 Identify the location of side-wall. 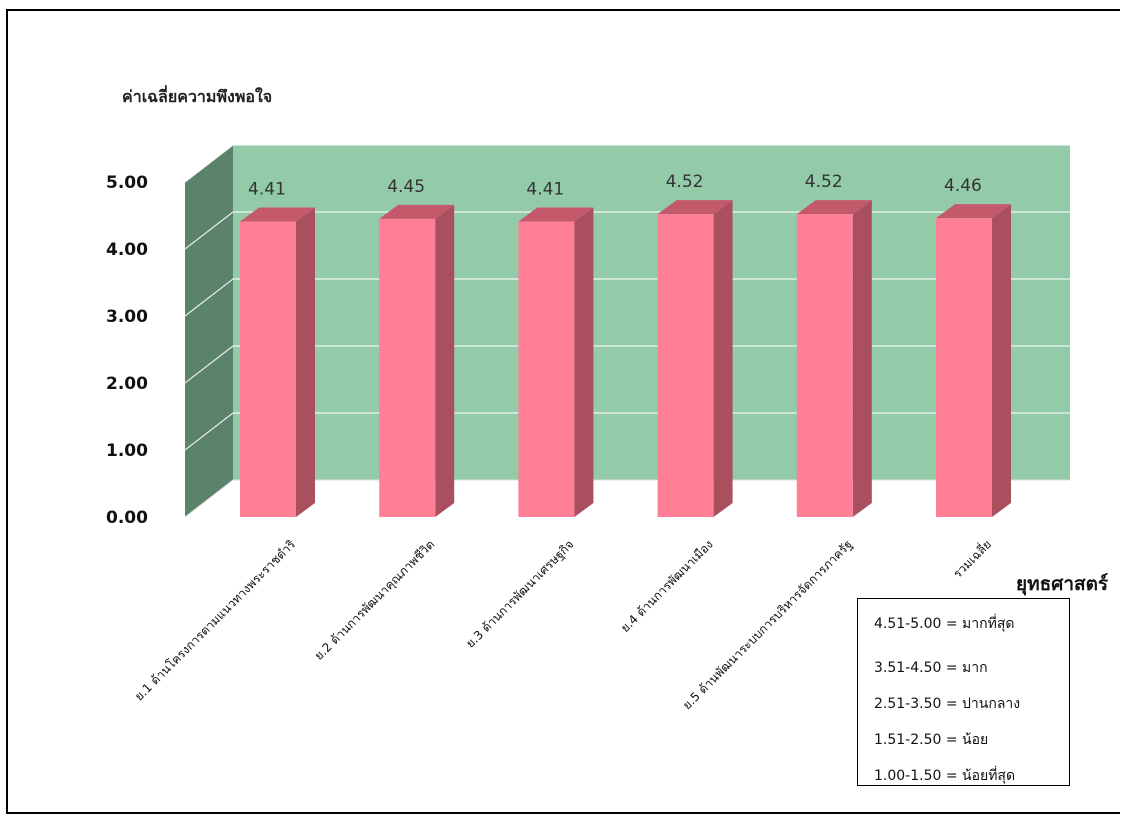
(209, 331).